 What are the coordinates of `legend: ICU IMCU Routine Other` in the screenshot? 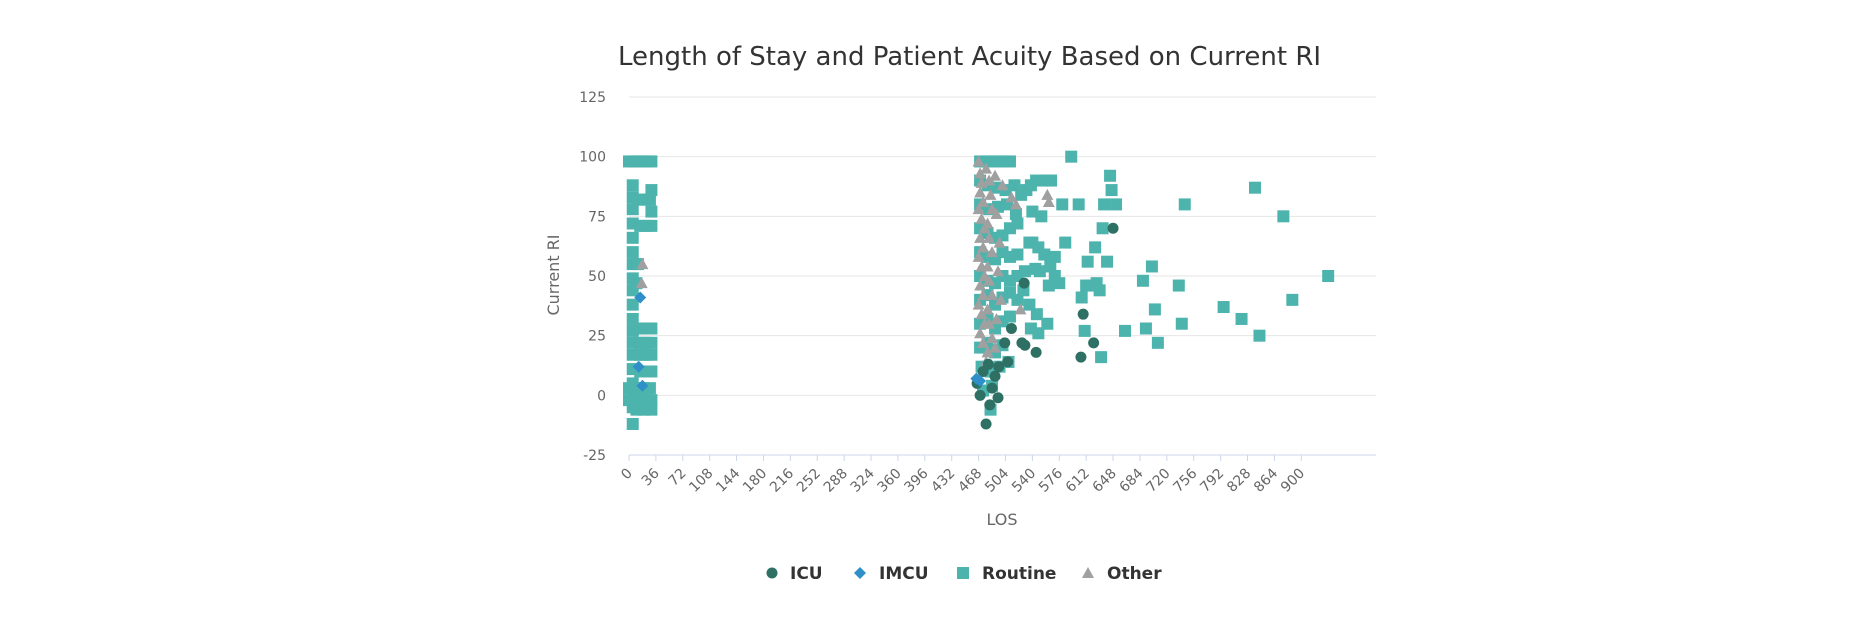 It's located at (964, 574).